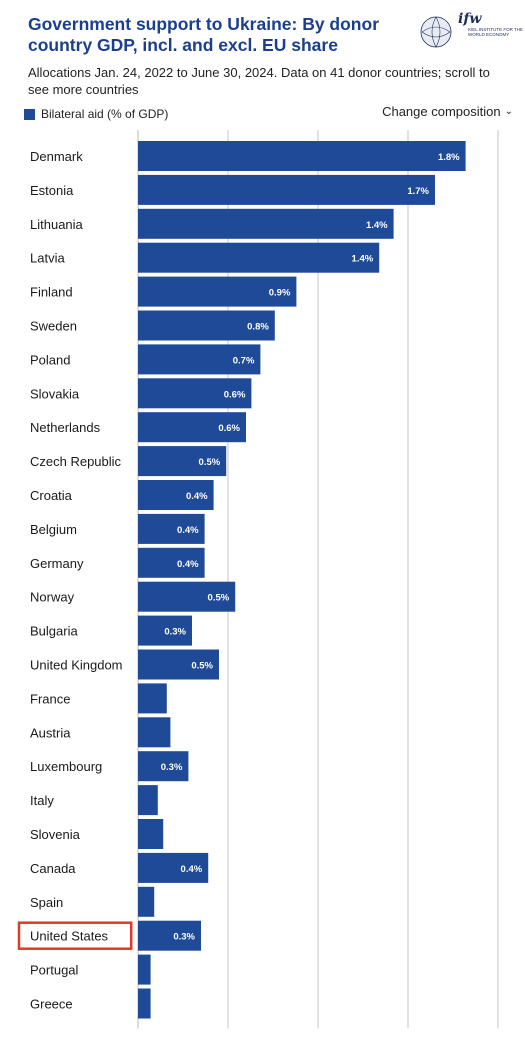  What do you see at coordinates (29, 114) in the screenshot?
I see `legend-swatch` at bounding box center [29, 114].